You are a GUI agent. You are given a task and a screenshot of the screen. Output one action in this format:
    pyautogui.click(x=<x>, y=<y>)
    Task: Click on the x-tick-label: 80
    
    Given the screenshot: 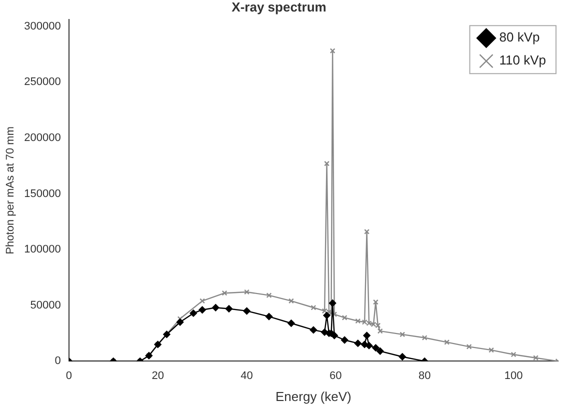 What is the action you would take?
    pyautogui.click(x=424, y=376)
    